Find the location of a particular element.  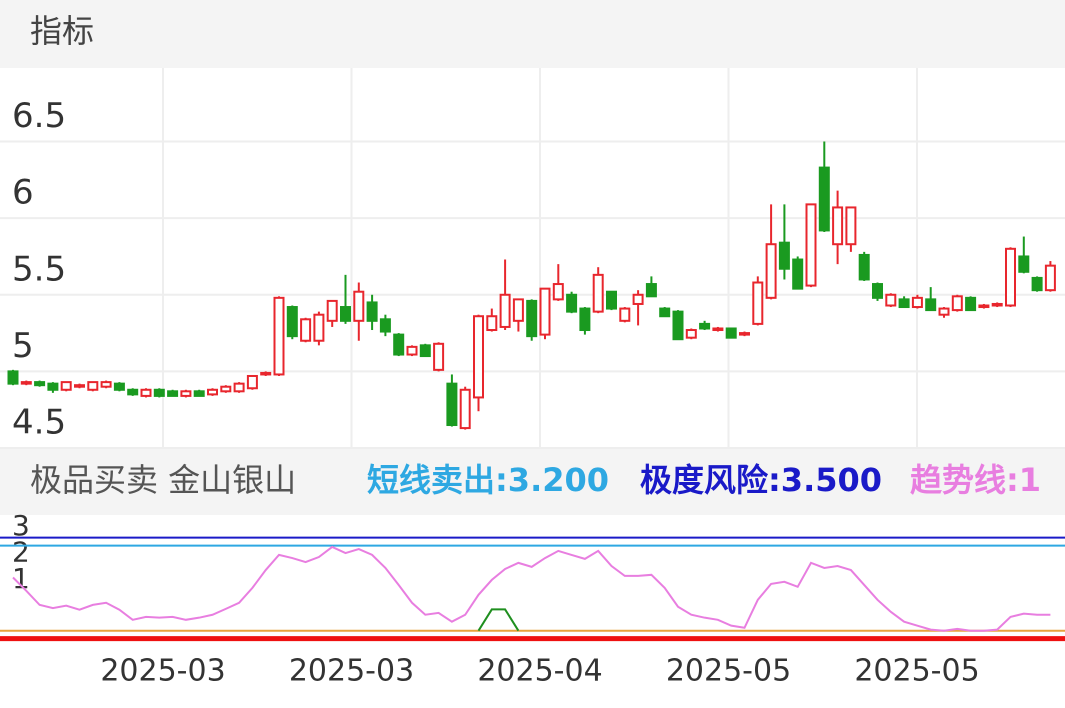

y-tick-label: 6.5 is located at coordinates (39, 116).